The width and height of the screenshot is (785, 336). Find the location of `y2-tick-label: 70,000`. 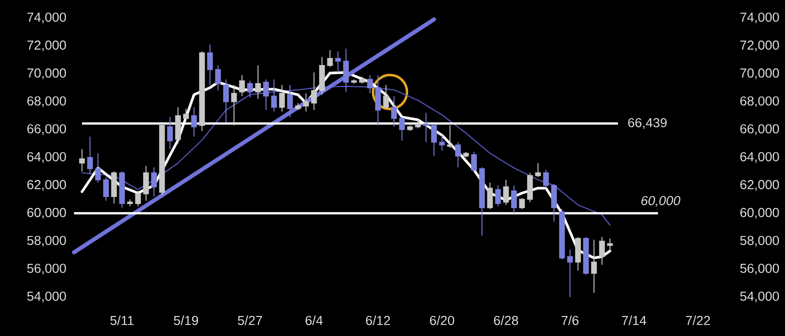

y2-tick-label: 70,000 is located at coordinates (759, 74).